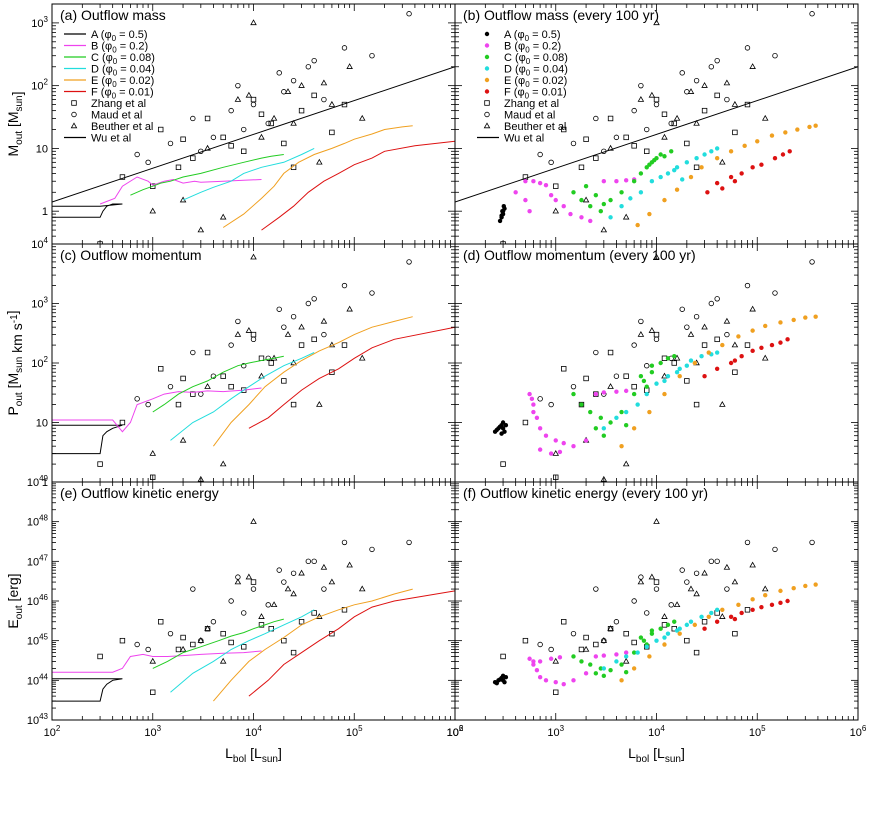 Image resolution: width=872 pixels, height=831 pixels. What do you see at coordinates (536, 59) in the screenshot?
I see `legend-label: C (φ0 = 0.08)` at bounding box center [536, 59].